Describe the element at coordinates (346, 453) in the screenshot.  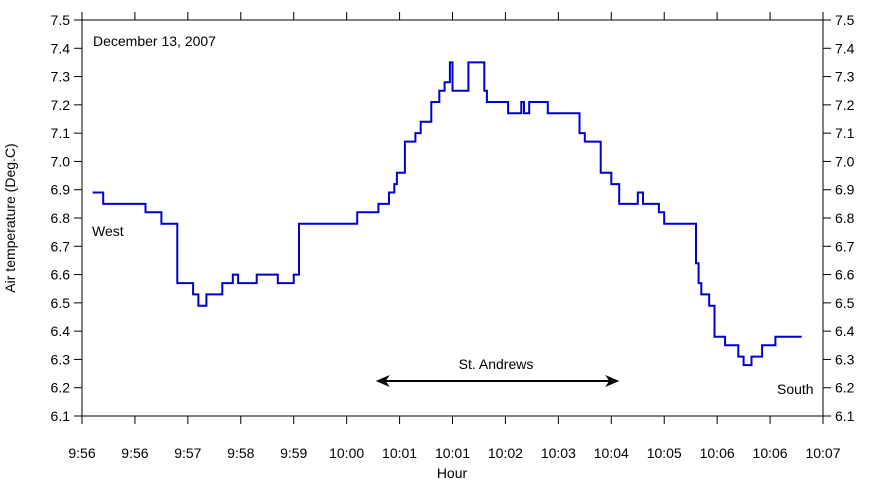
I see `x-tick-label: 10:00` at that location.